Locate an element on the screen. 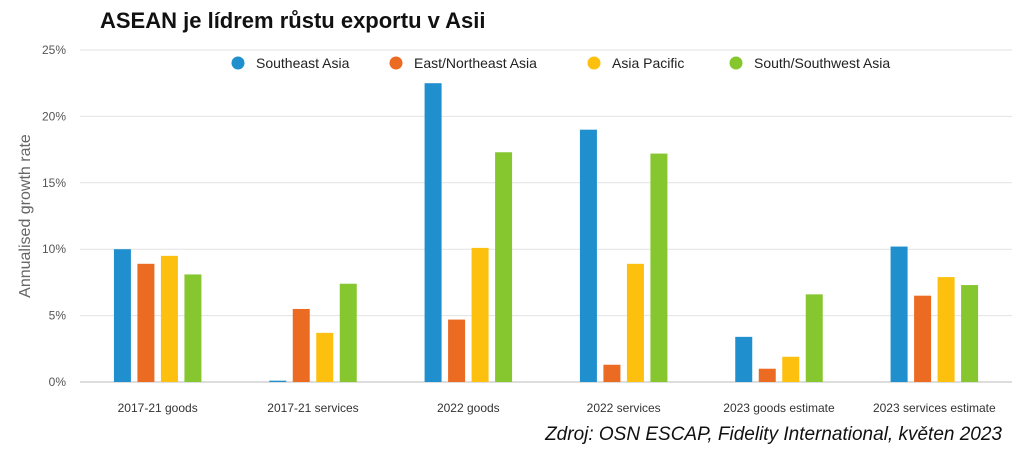 The image size is (1024, 458). page-title: ASEAN je lídrem růstu exportu v Asii is located at coordinates (293, 20).